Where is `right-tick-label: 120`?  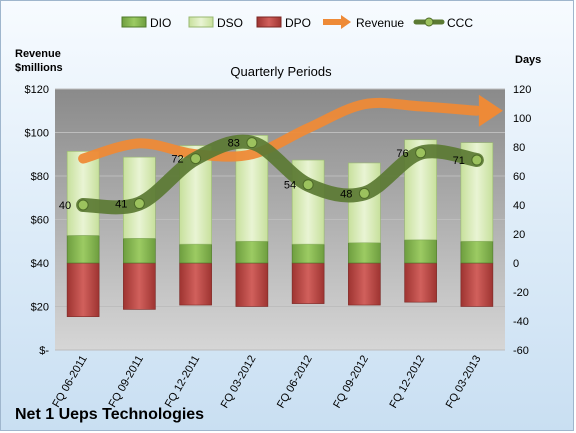 right-tick-label: 120 is located at coordinates (522, 90).